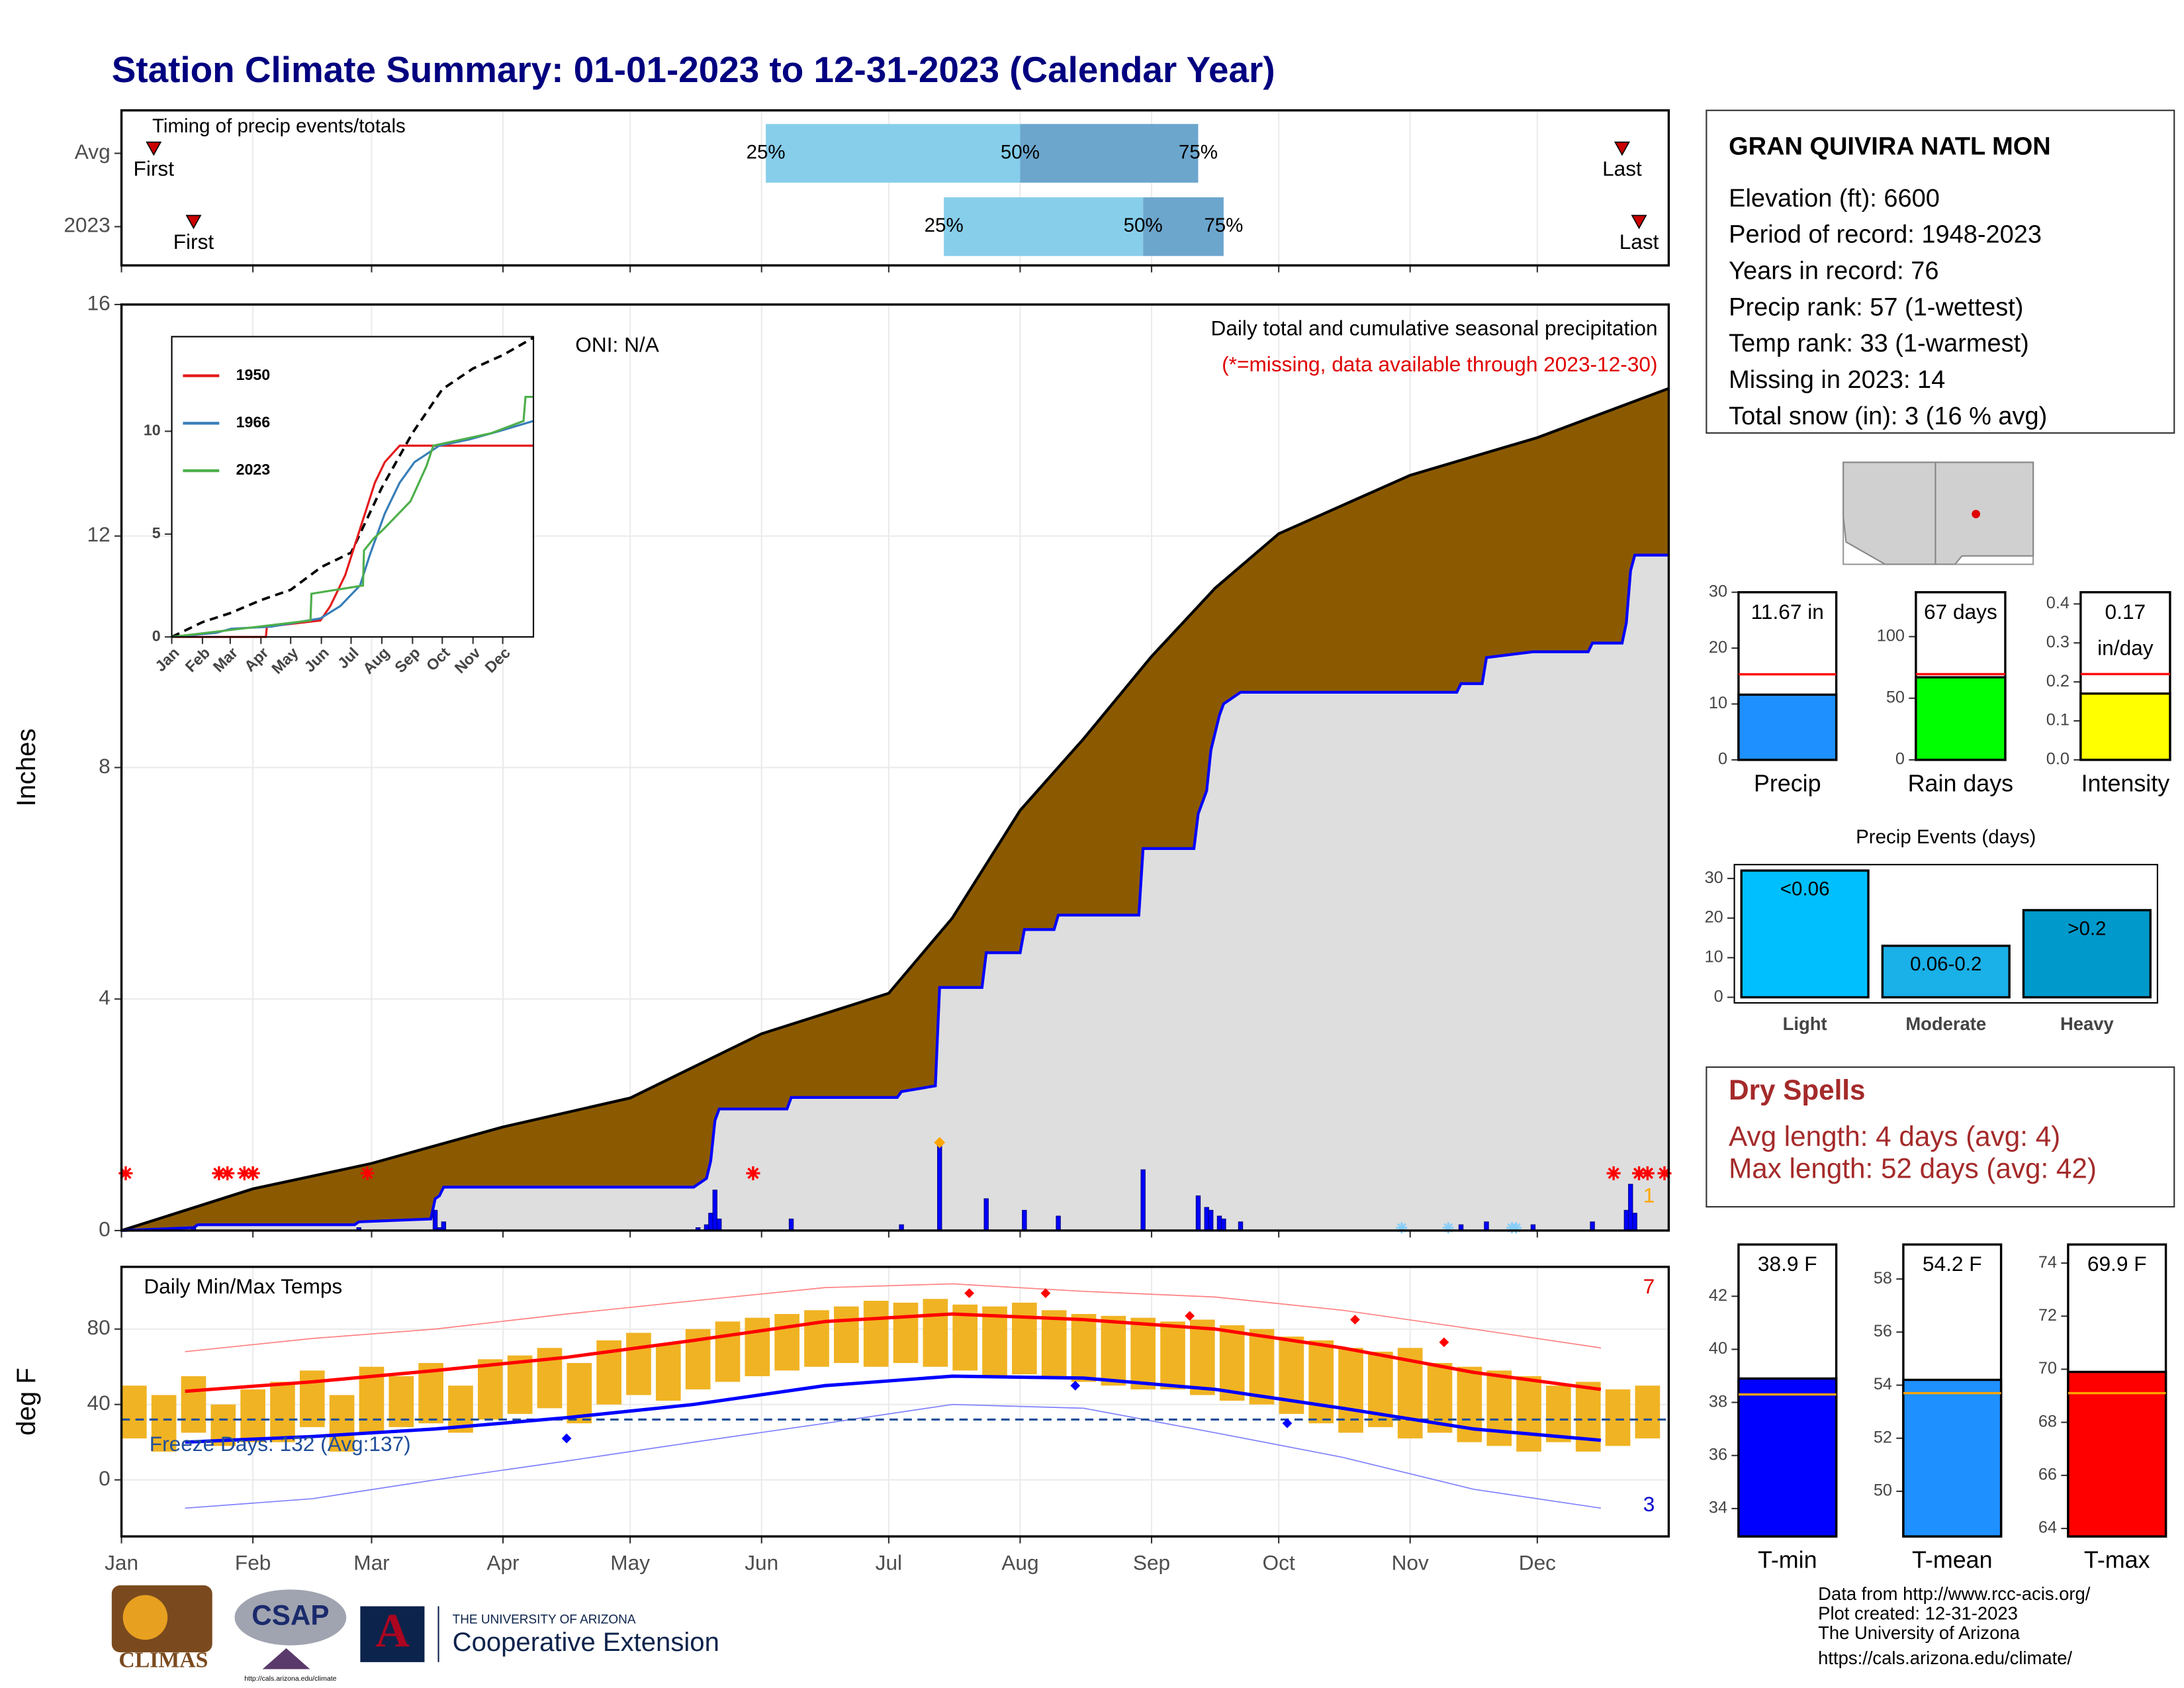  I want to click on y-tick-label: 0.1, so click(2058, 720).